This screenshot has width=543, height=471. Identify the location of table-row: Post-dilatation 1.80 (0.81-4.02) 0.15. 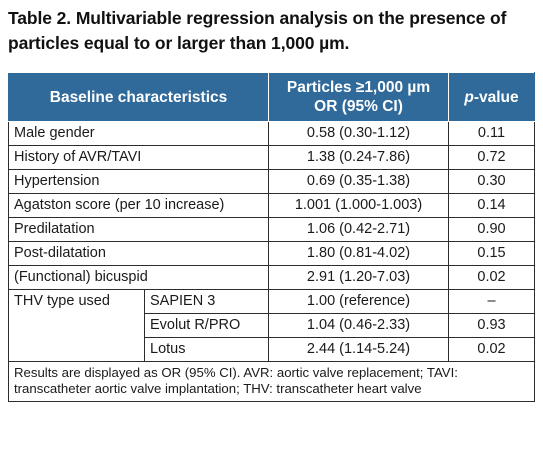
(271, 253).